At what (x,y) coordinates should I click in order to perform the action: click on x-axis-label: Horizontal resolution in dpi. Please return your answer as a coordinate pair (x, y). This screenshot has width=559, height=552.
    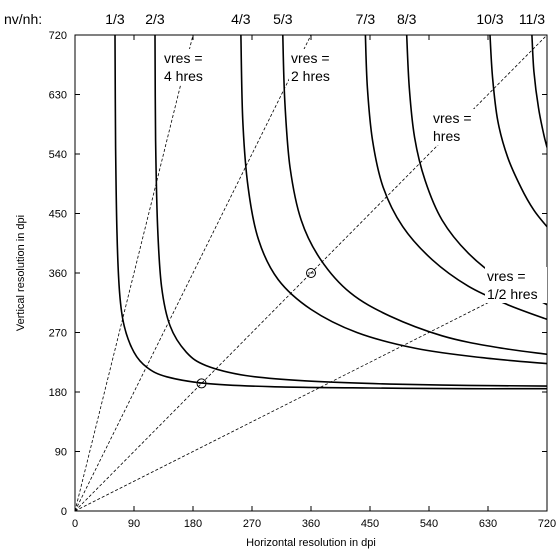
    Looking at the image, I should click on (311, 543).